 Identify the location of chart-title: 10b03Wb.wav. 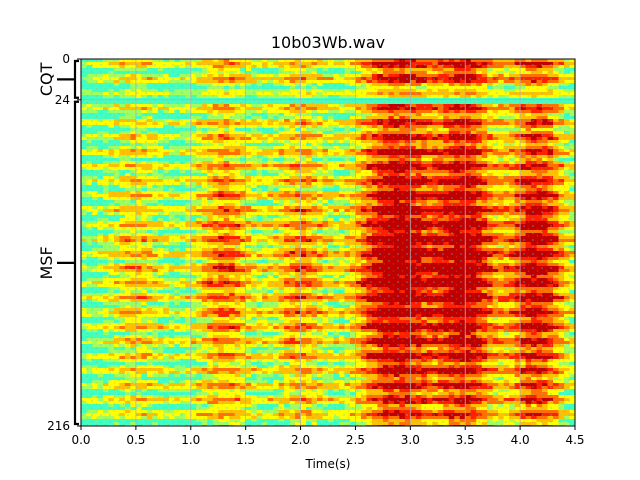
(328, 42).